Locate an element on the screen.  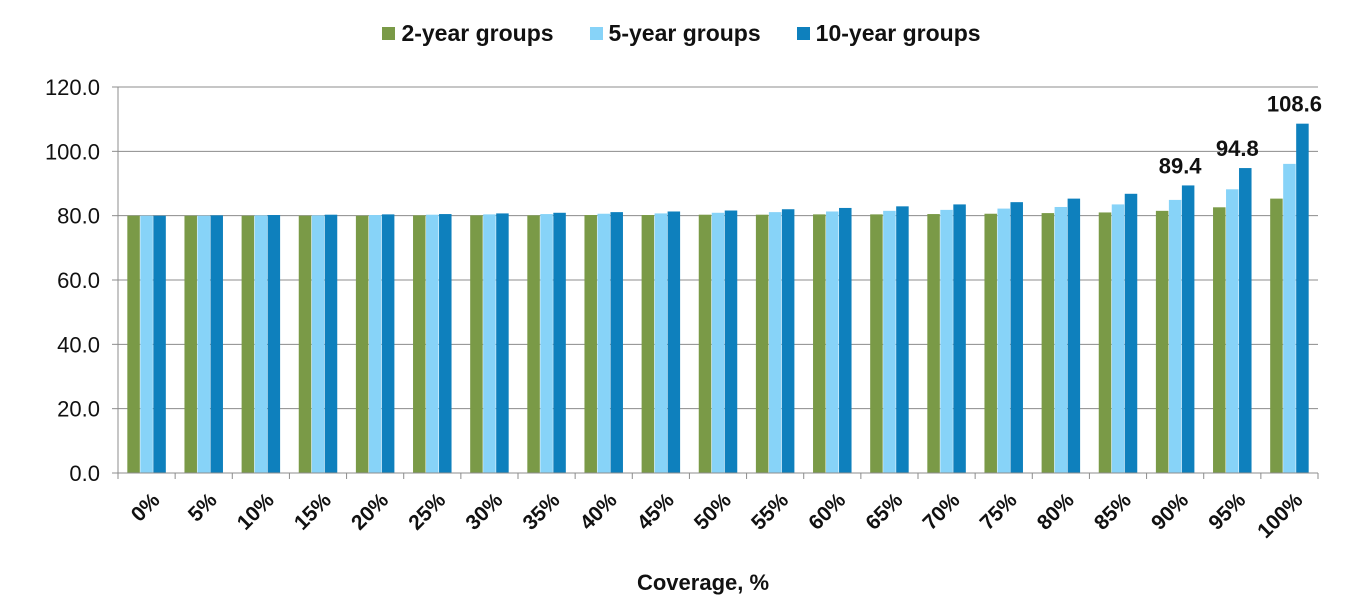
legend-item-5-year: 5-year groups is located at coordinates (675, 33).